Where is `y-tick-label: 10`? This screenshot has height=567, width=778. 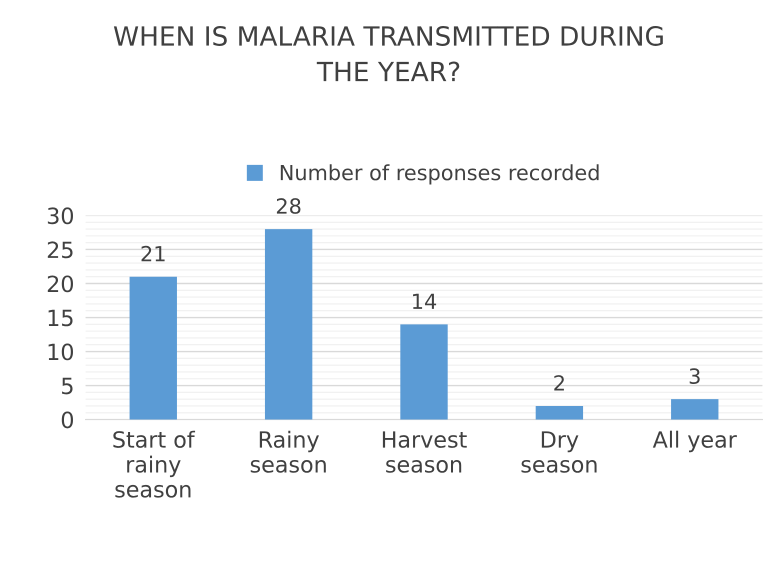
y-tick-label: 10 is located at coordinates (60, 351).